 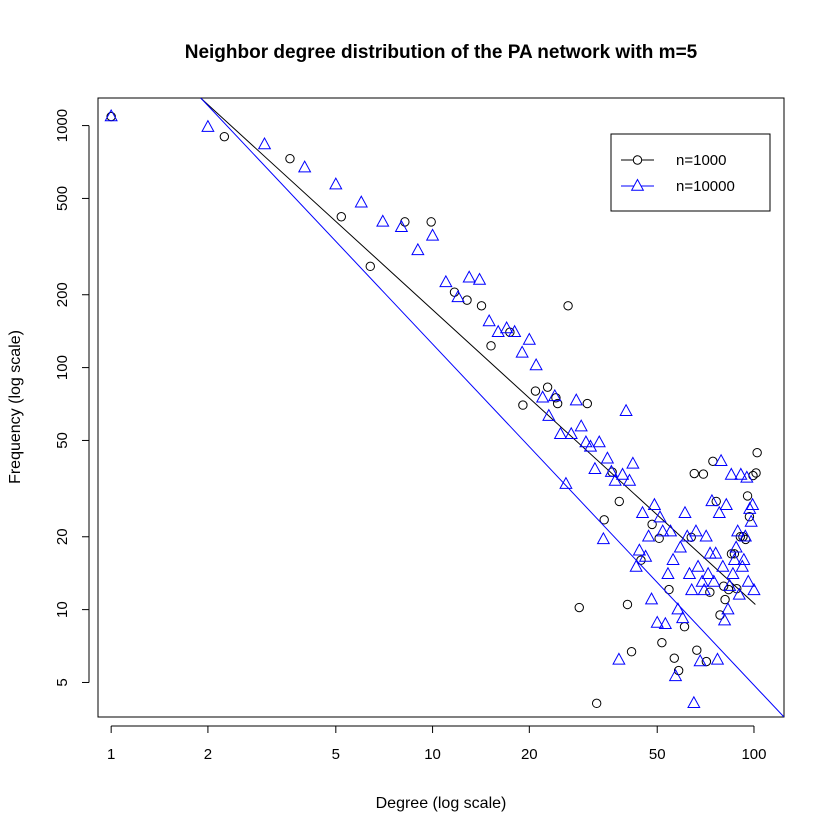 I want to click on y-tick-label: 200, so click(x=62, y=294).